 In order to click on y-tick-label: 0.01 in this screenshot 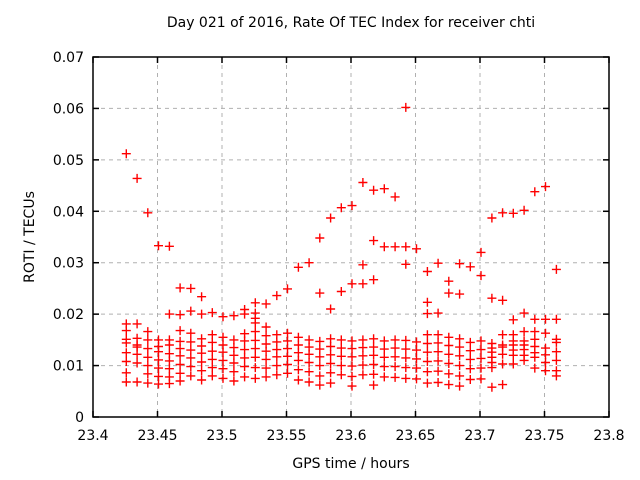, I will do `click(68, 367)`.